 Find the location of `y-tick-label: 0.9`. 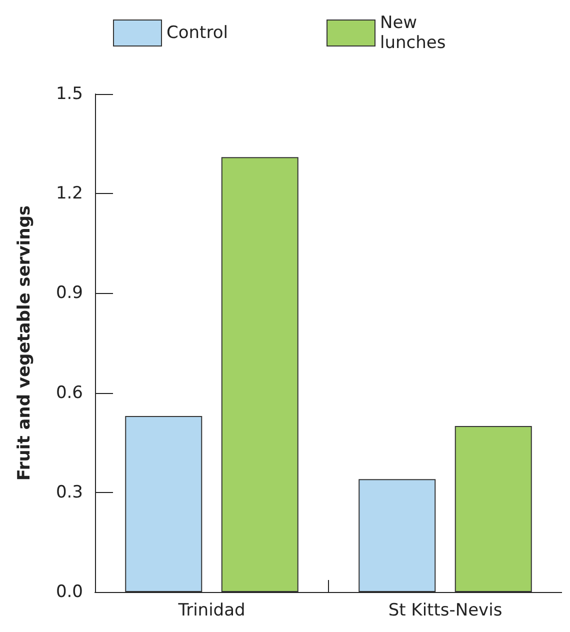

y-tick-label: 0.9 is located at coordinates (69, 293).